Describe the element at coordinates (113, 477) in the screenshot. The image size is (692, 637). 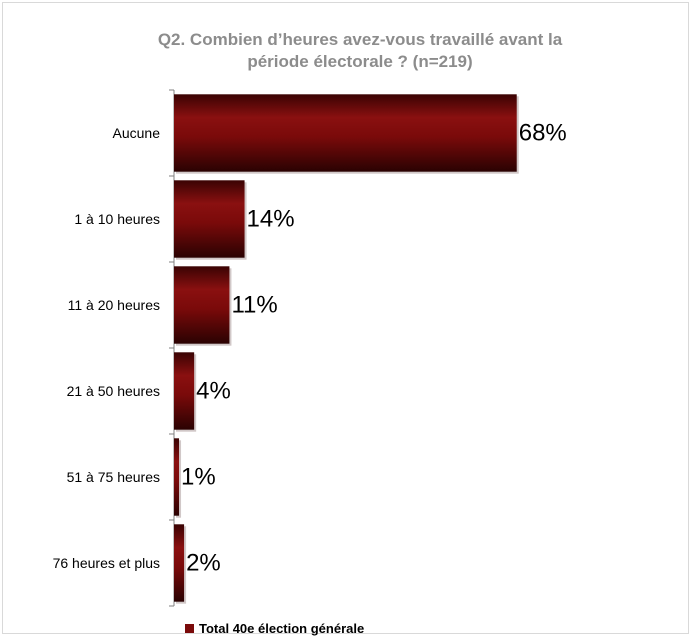
I see `category-label-4: 51 à 75 heures` at that location.